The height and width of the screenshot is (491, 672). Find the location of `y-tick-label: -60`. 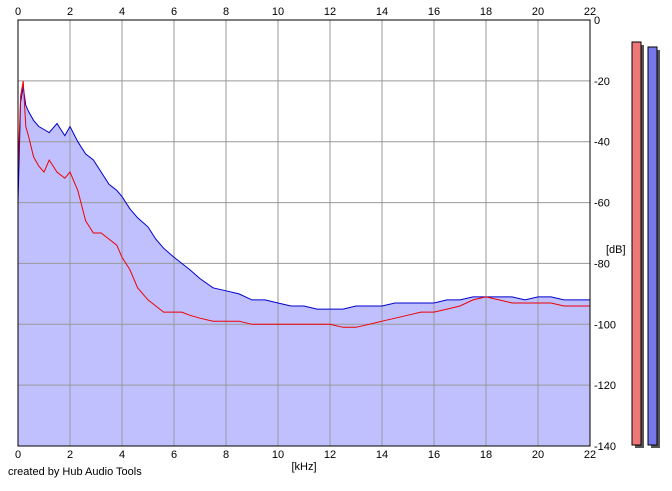

y-tick-label: -60 is located at coordinates (602, 204).